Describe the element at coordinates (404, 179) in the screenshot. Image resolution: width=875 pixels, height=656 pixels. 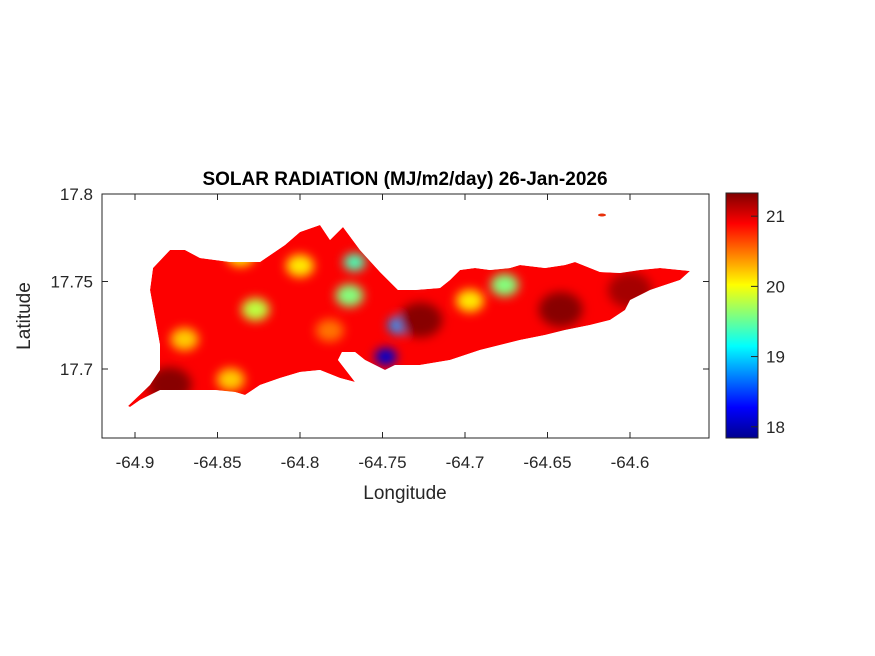
I see `chart-title: SOLAR RADIATION (MJ/m2/day) 26-Jan-2026` at that location.